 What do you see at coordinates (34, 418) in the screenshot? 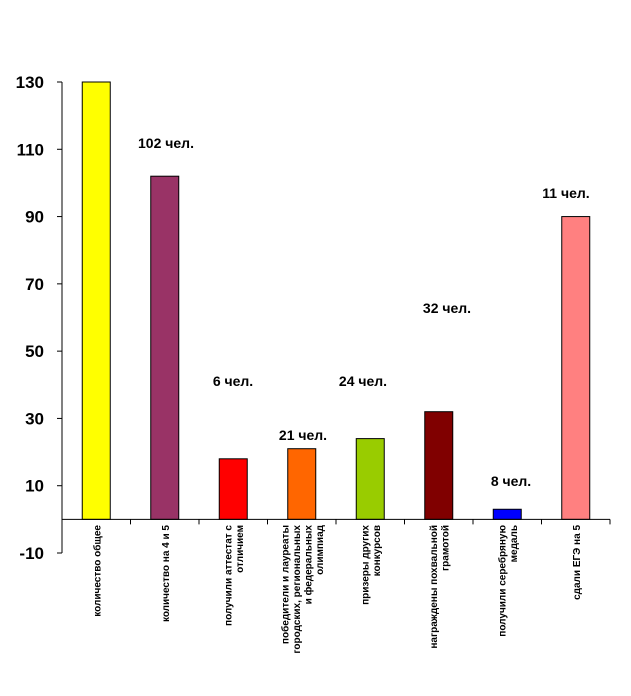
I see `y-tick-label: 30` at bounding box center [34, 418].